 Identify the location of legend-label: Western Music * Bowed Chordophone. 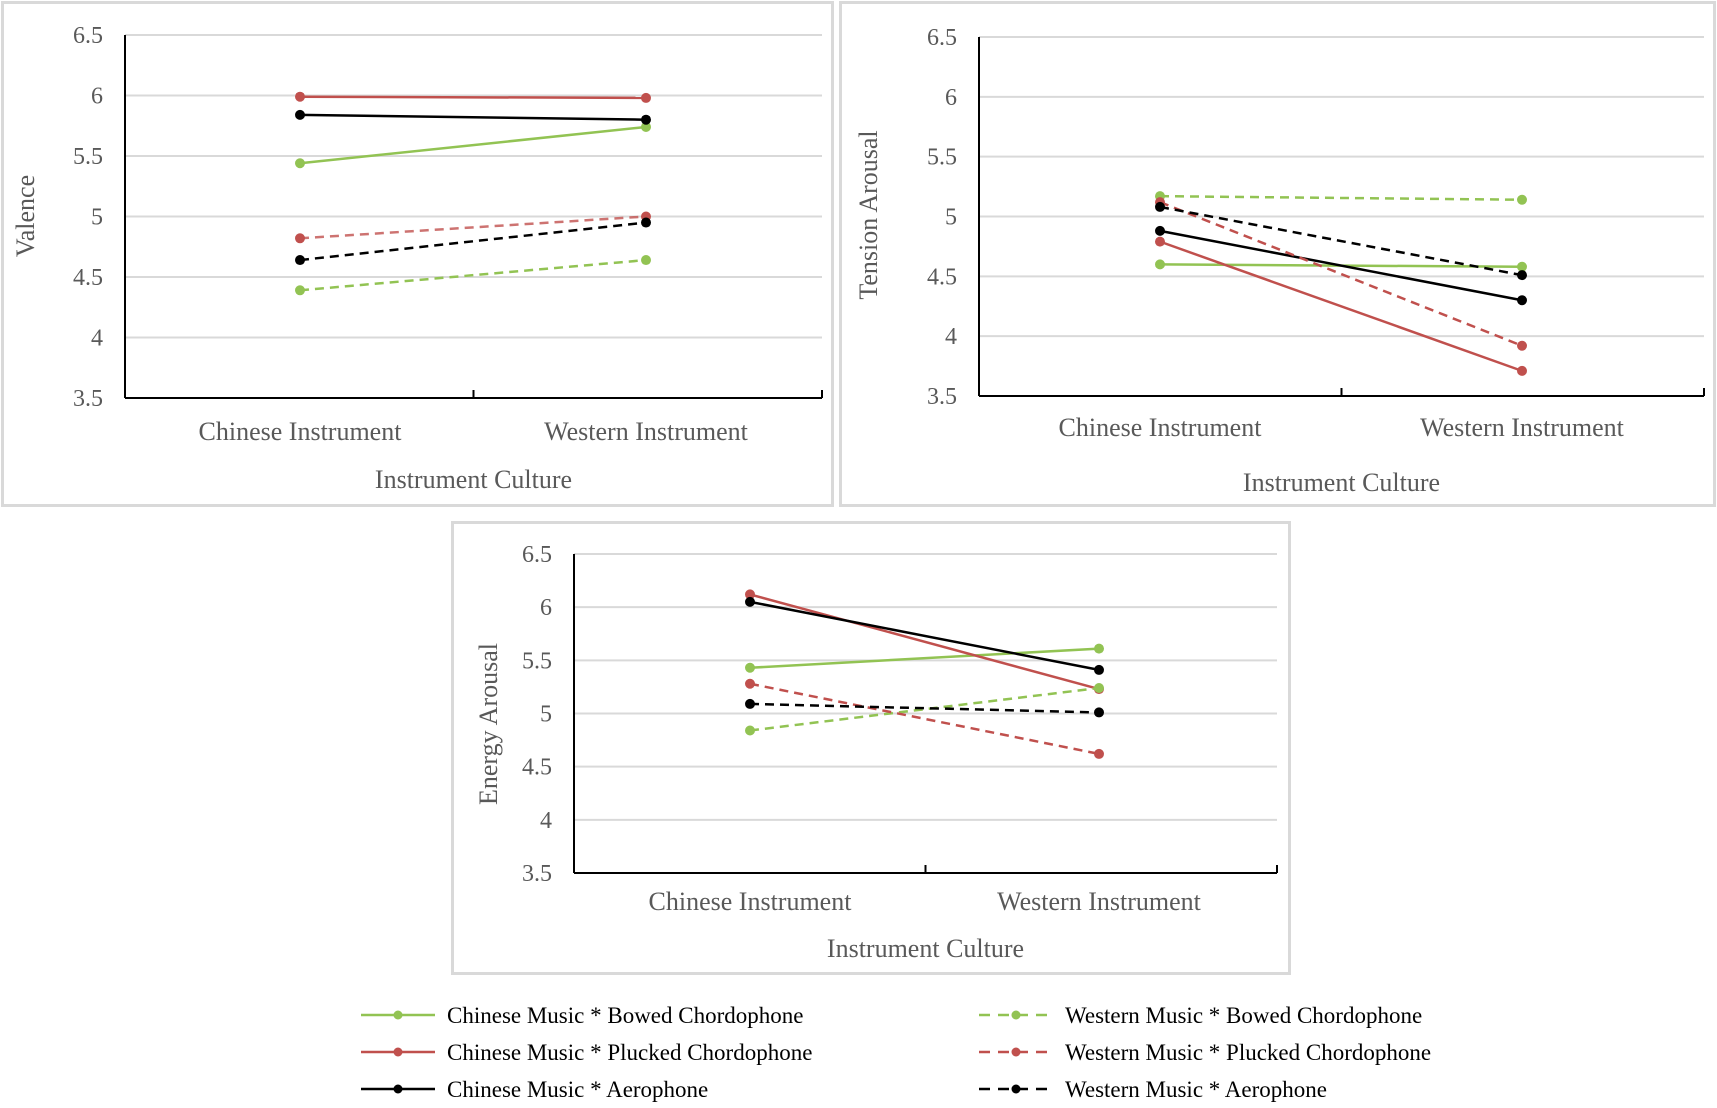
(1243, 1015).